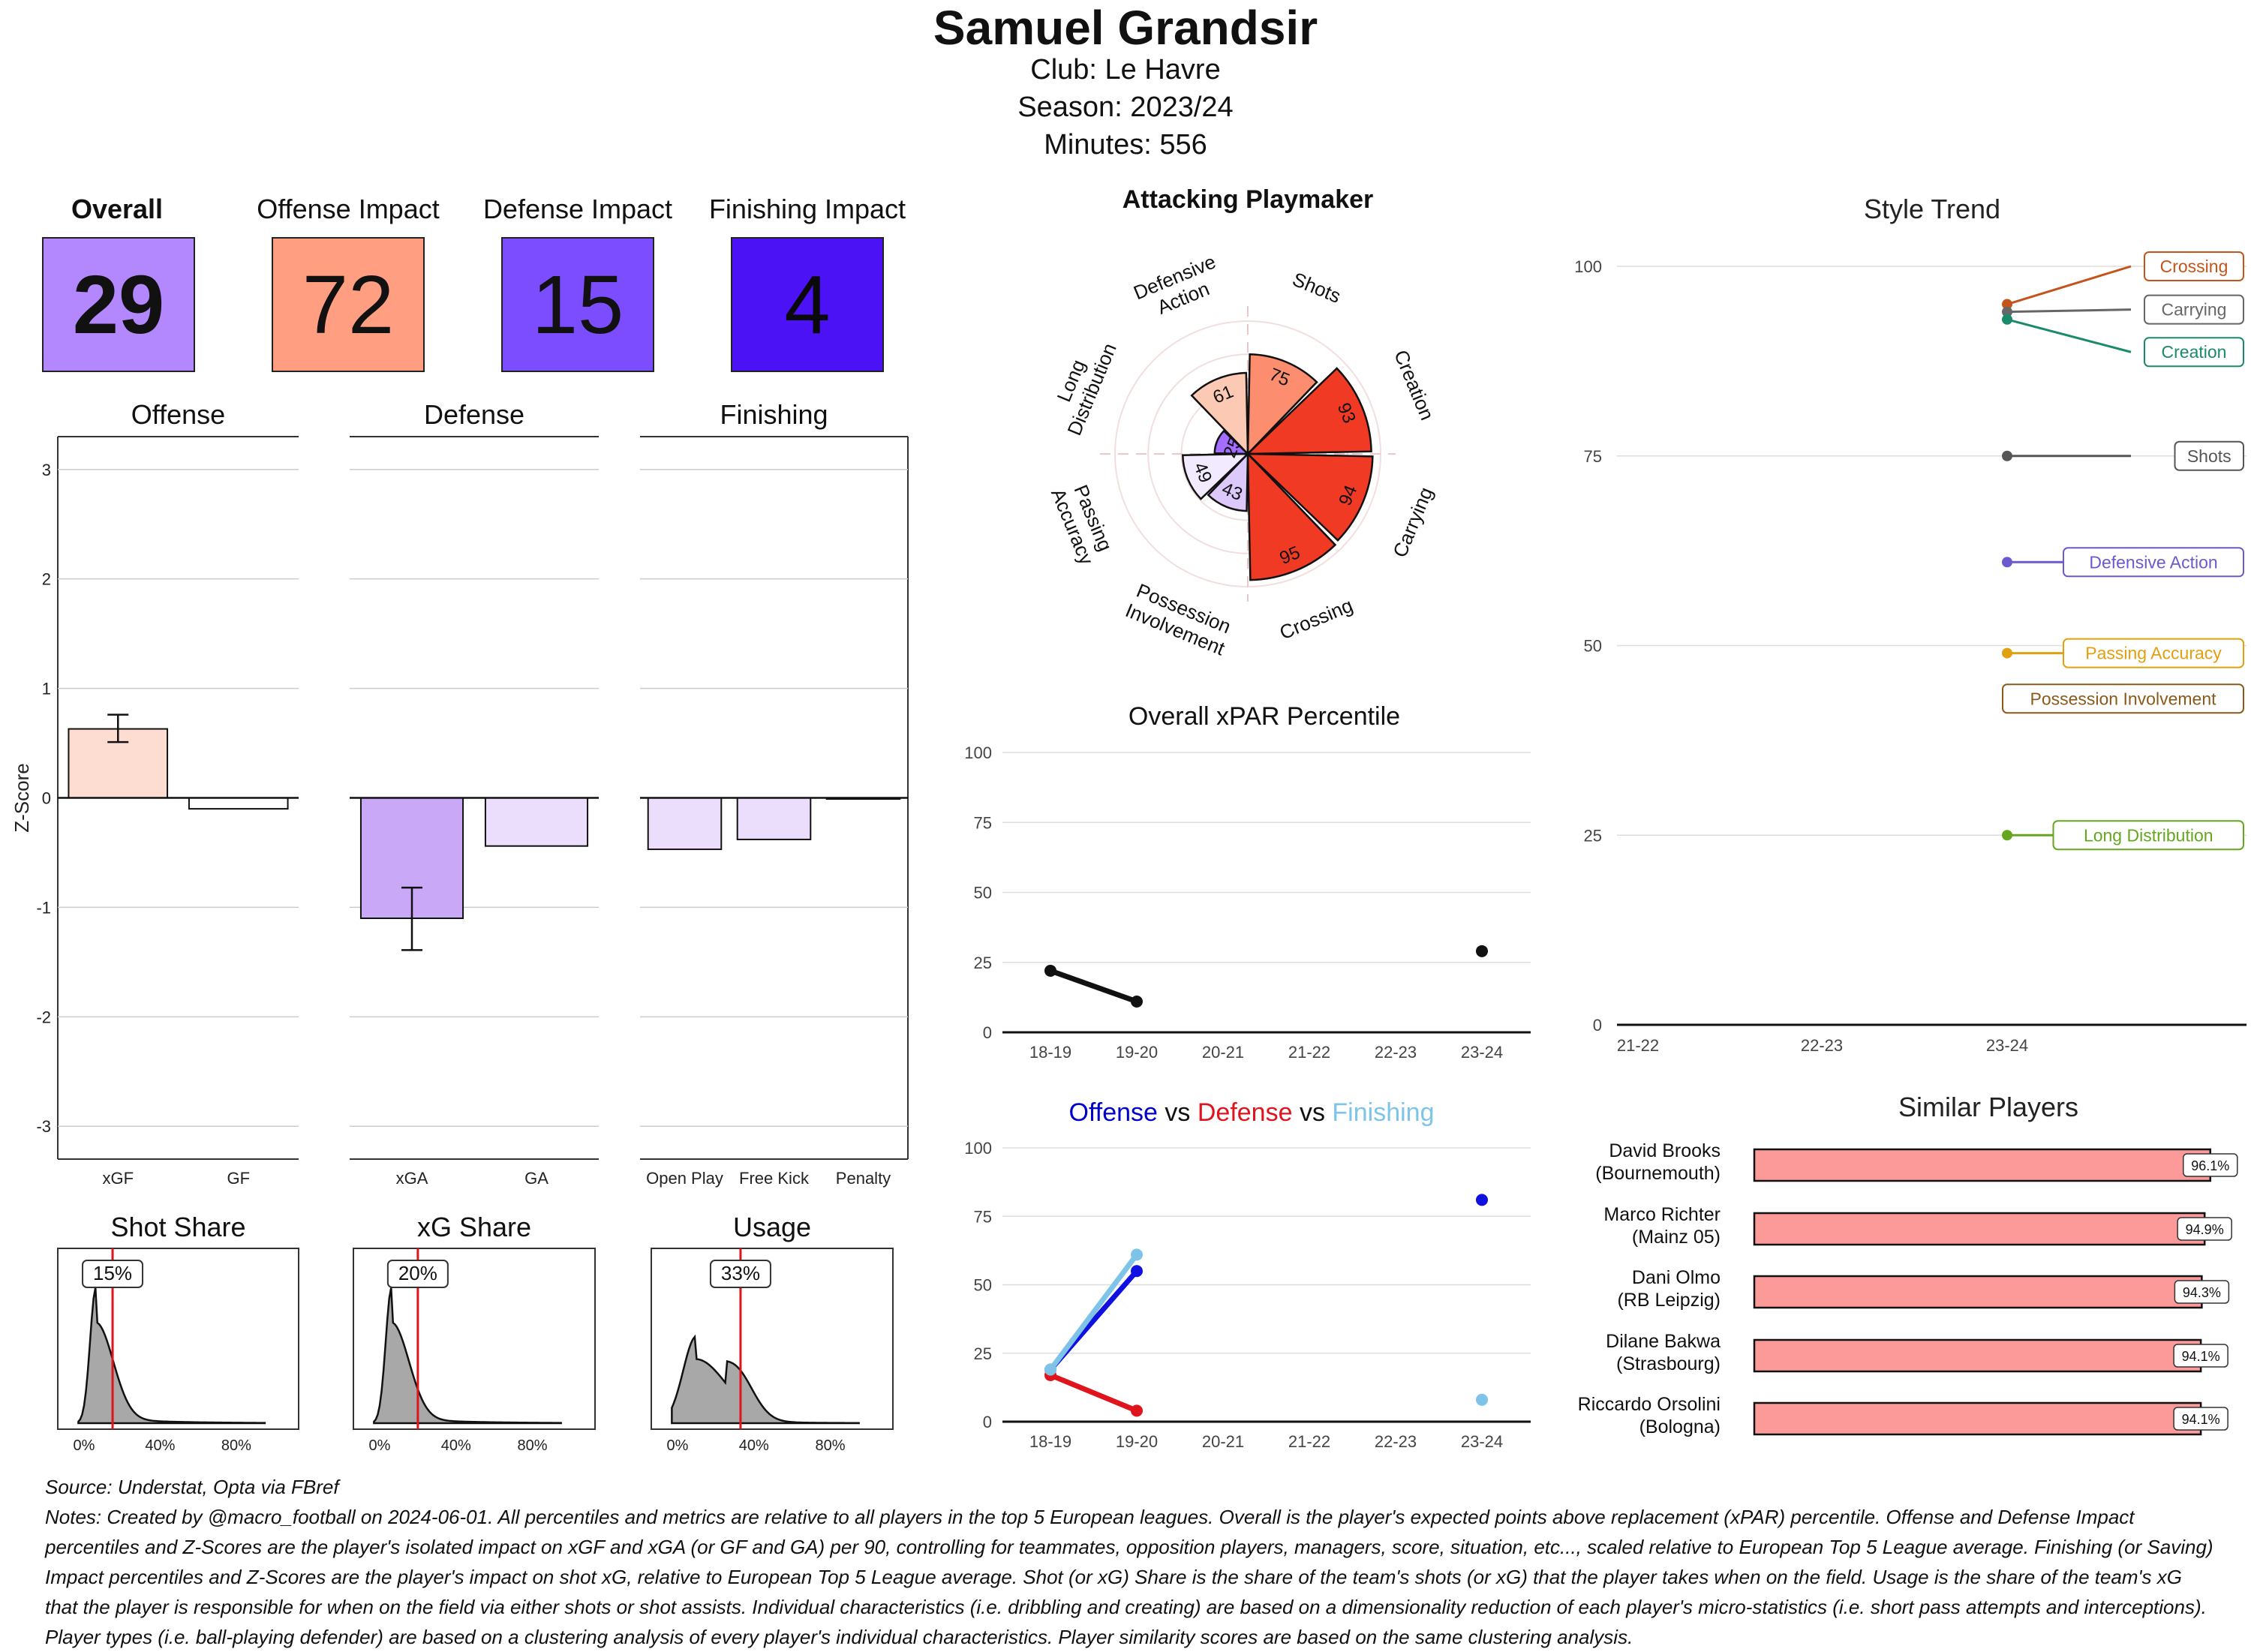 This screenshot has width=2251, height=1652. I want to click on style-trend-title: Style Trend, so click(1932, 209).